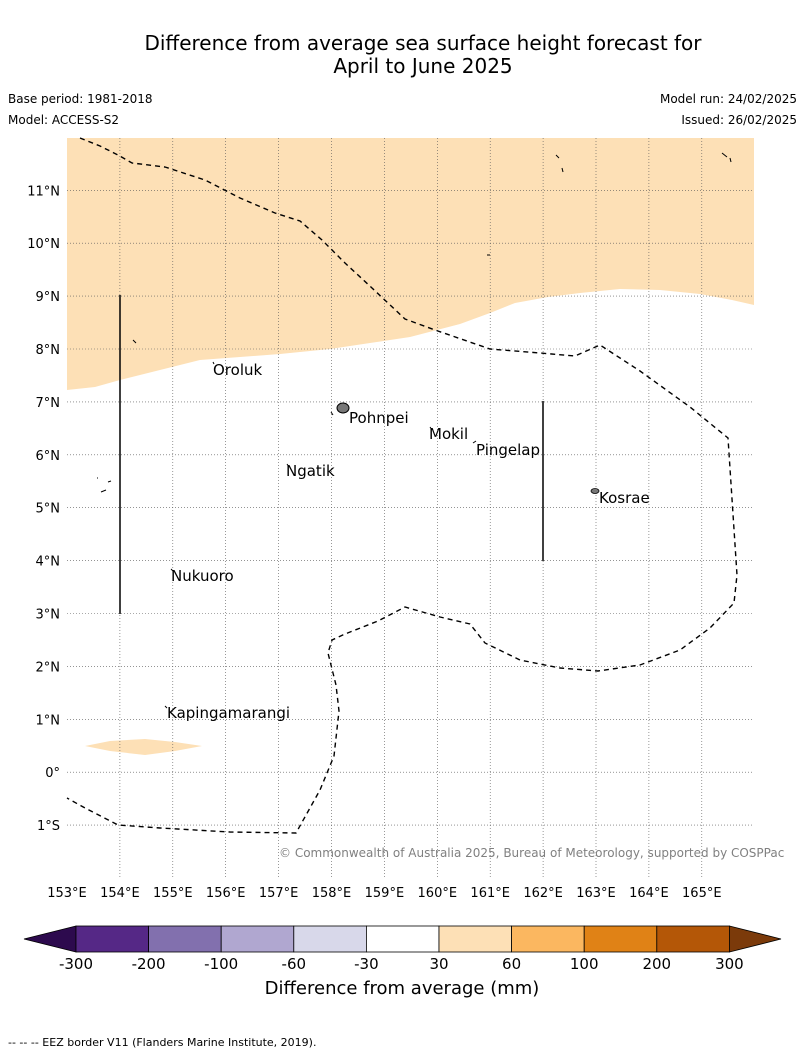 The width and height of the screenshot is (804, 1058). Describe the element at coordinates (595, 491) in the screenshot. I see `kosrae-island` at that location.